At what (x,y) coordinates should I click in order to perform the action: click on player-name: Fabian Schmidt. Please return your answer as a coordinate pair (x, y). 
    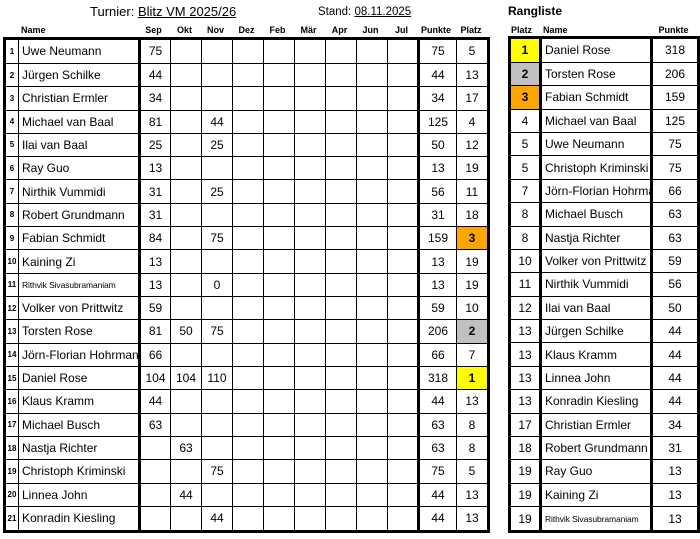
    Looking at the image, I should click on (595, 97).